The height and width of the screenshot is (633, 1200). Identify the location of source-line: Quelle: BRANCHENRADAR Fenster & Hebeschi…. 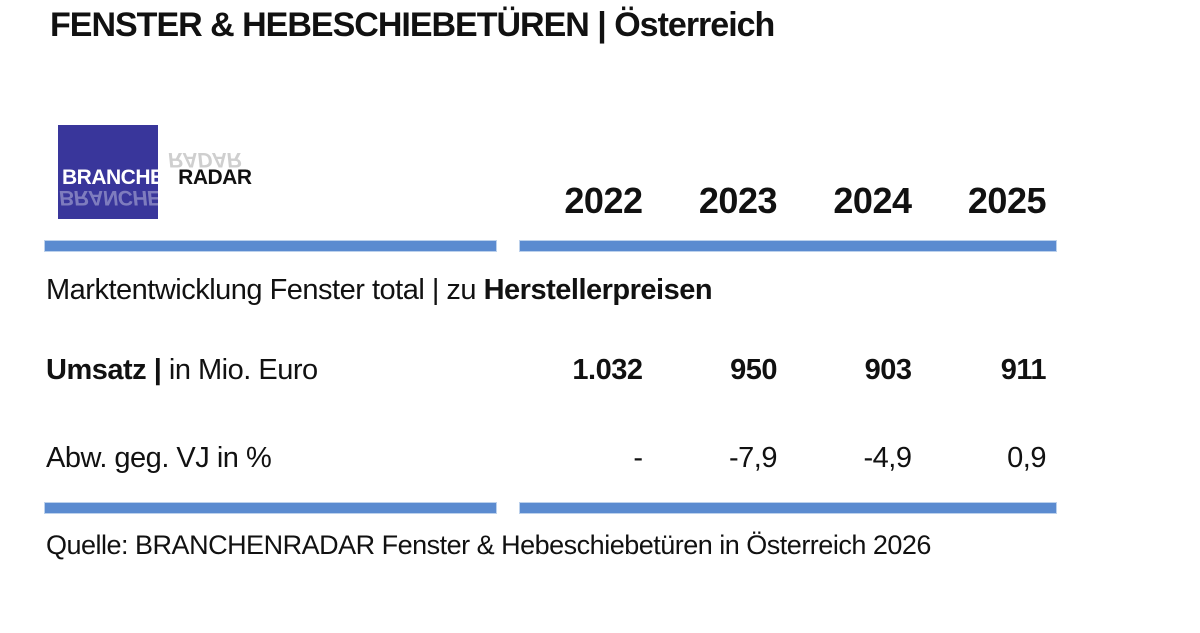
(488, 545).